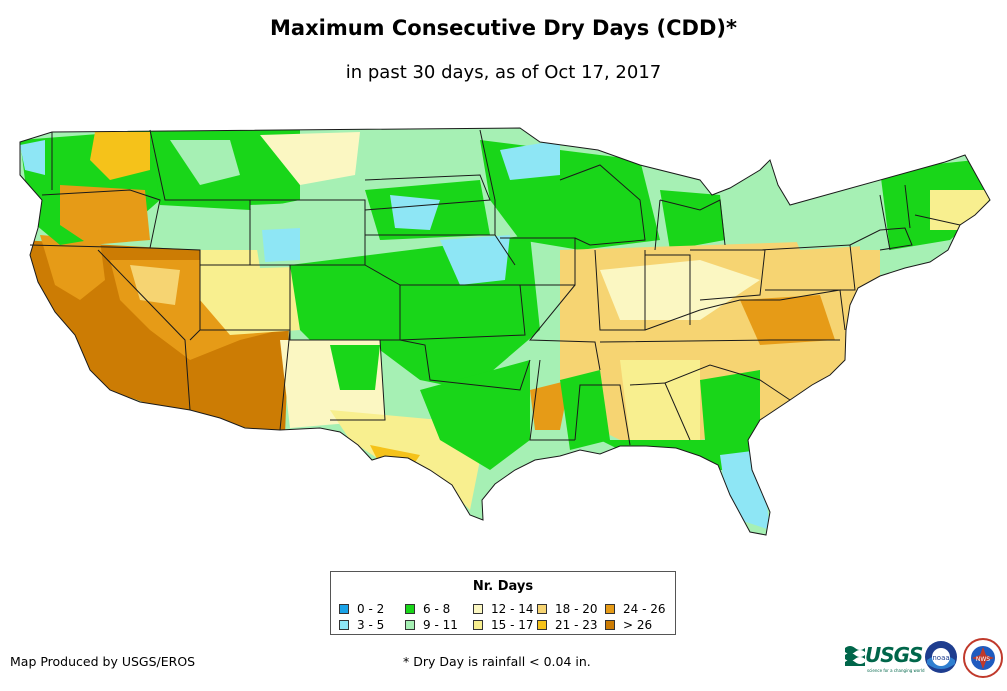  Describe the element at coordinates (503, 586) in the screenshot. I see `legend-title: Nr. Days` at that location.